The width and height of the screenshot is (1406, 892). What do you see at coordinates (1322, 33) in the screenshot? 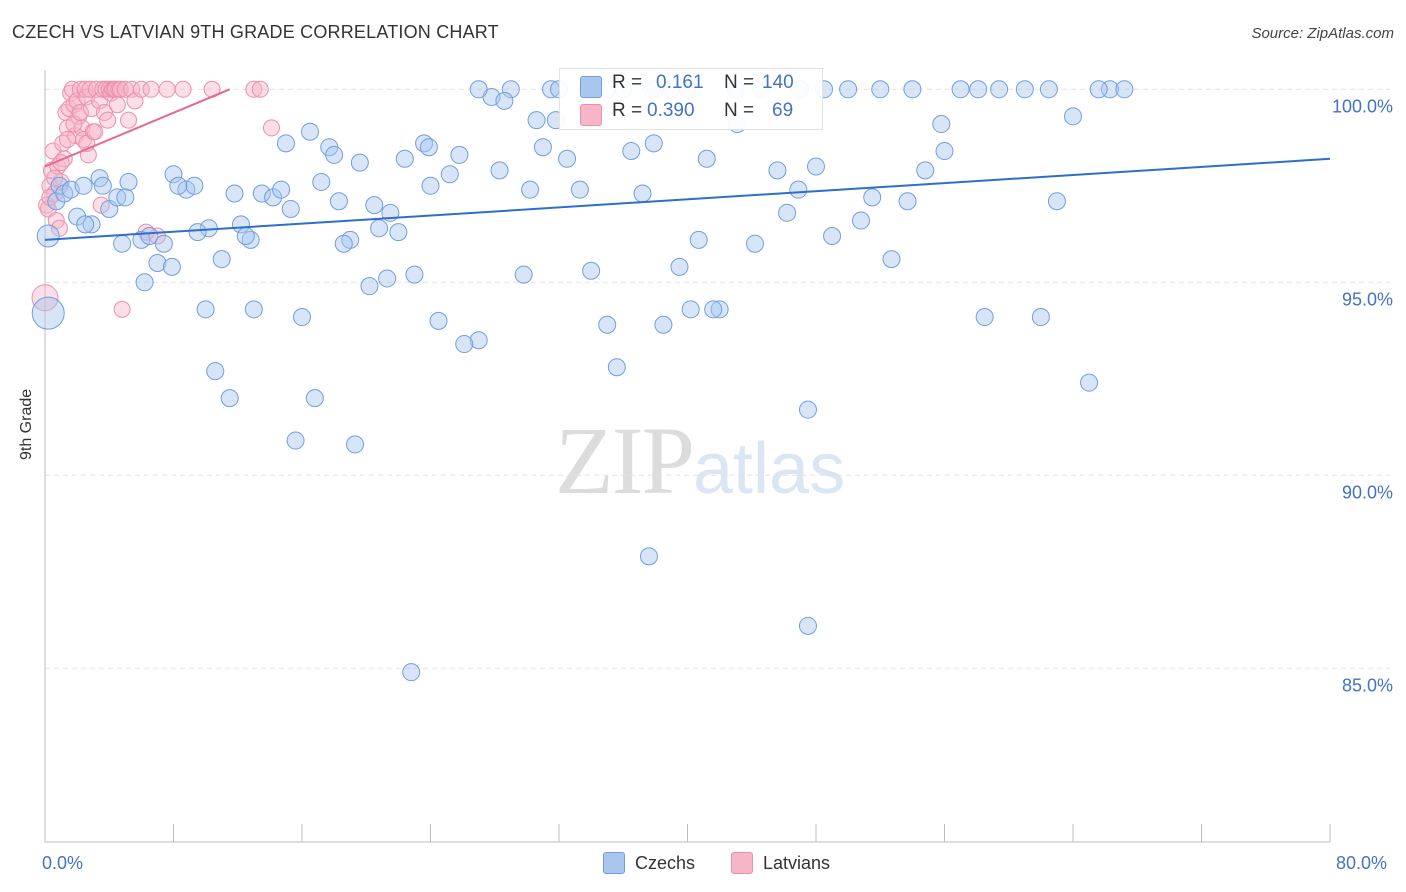
I see `source-note: Source: ZipAtlas.com` at bounding box center [1322, 33].